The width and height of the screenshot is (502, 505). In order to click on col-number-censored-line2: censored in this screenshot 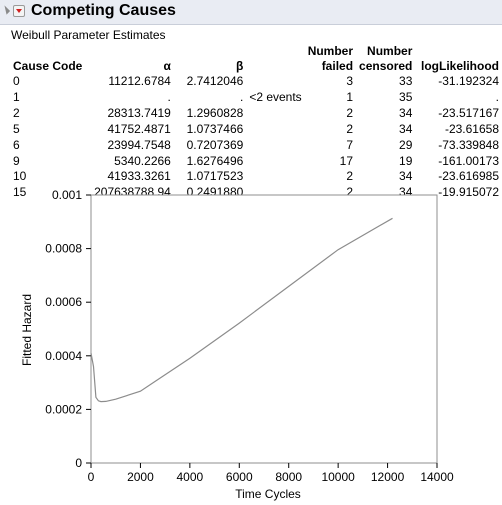, I will do `click(386, 66)`.